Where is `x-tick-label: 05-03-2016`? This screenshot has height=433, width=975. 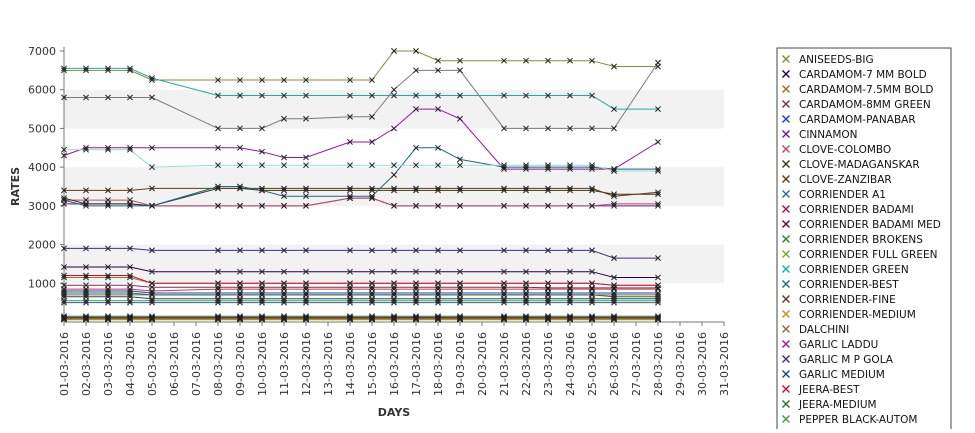
x-tick-label: 05-03-2016 is located at coordinates (152, 364).